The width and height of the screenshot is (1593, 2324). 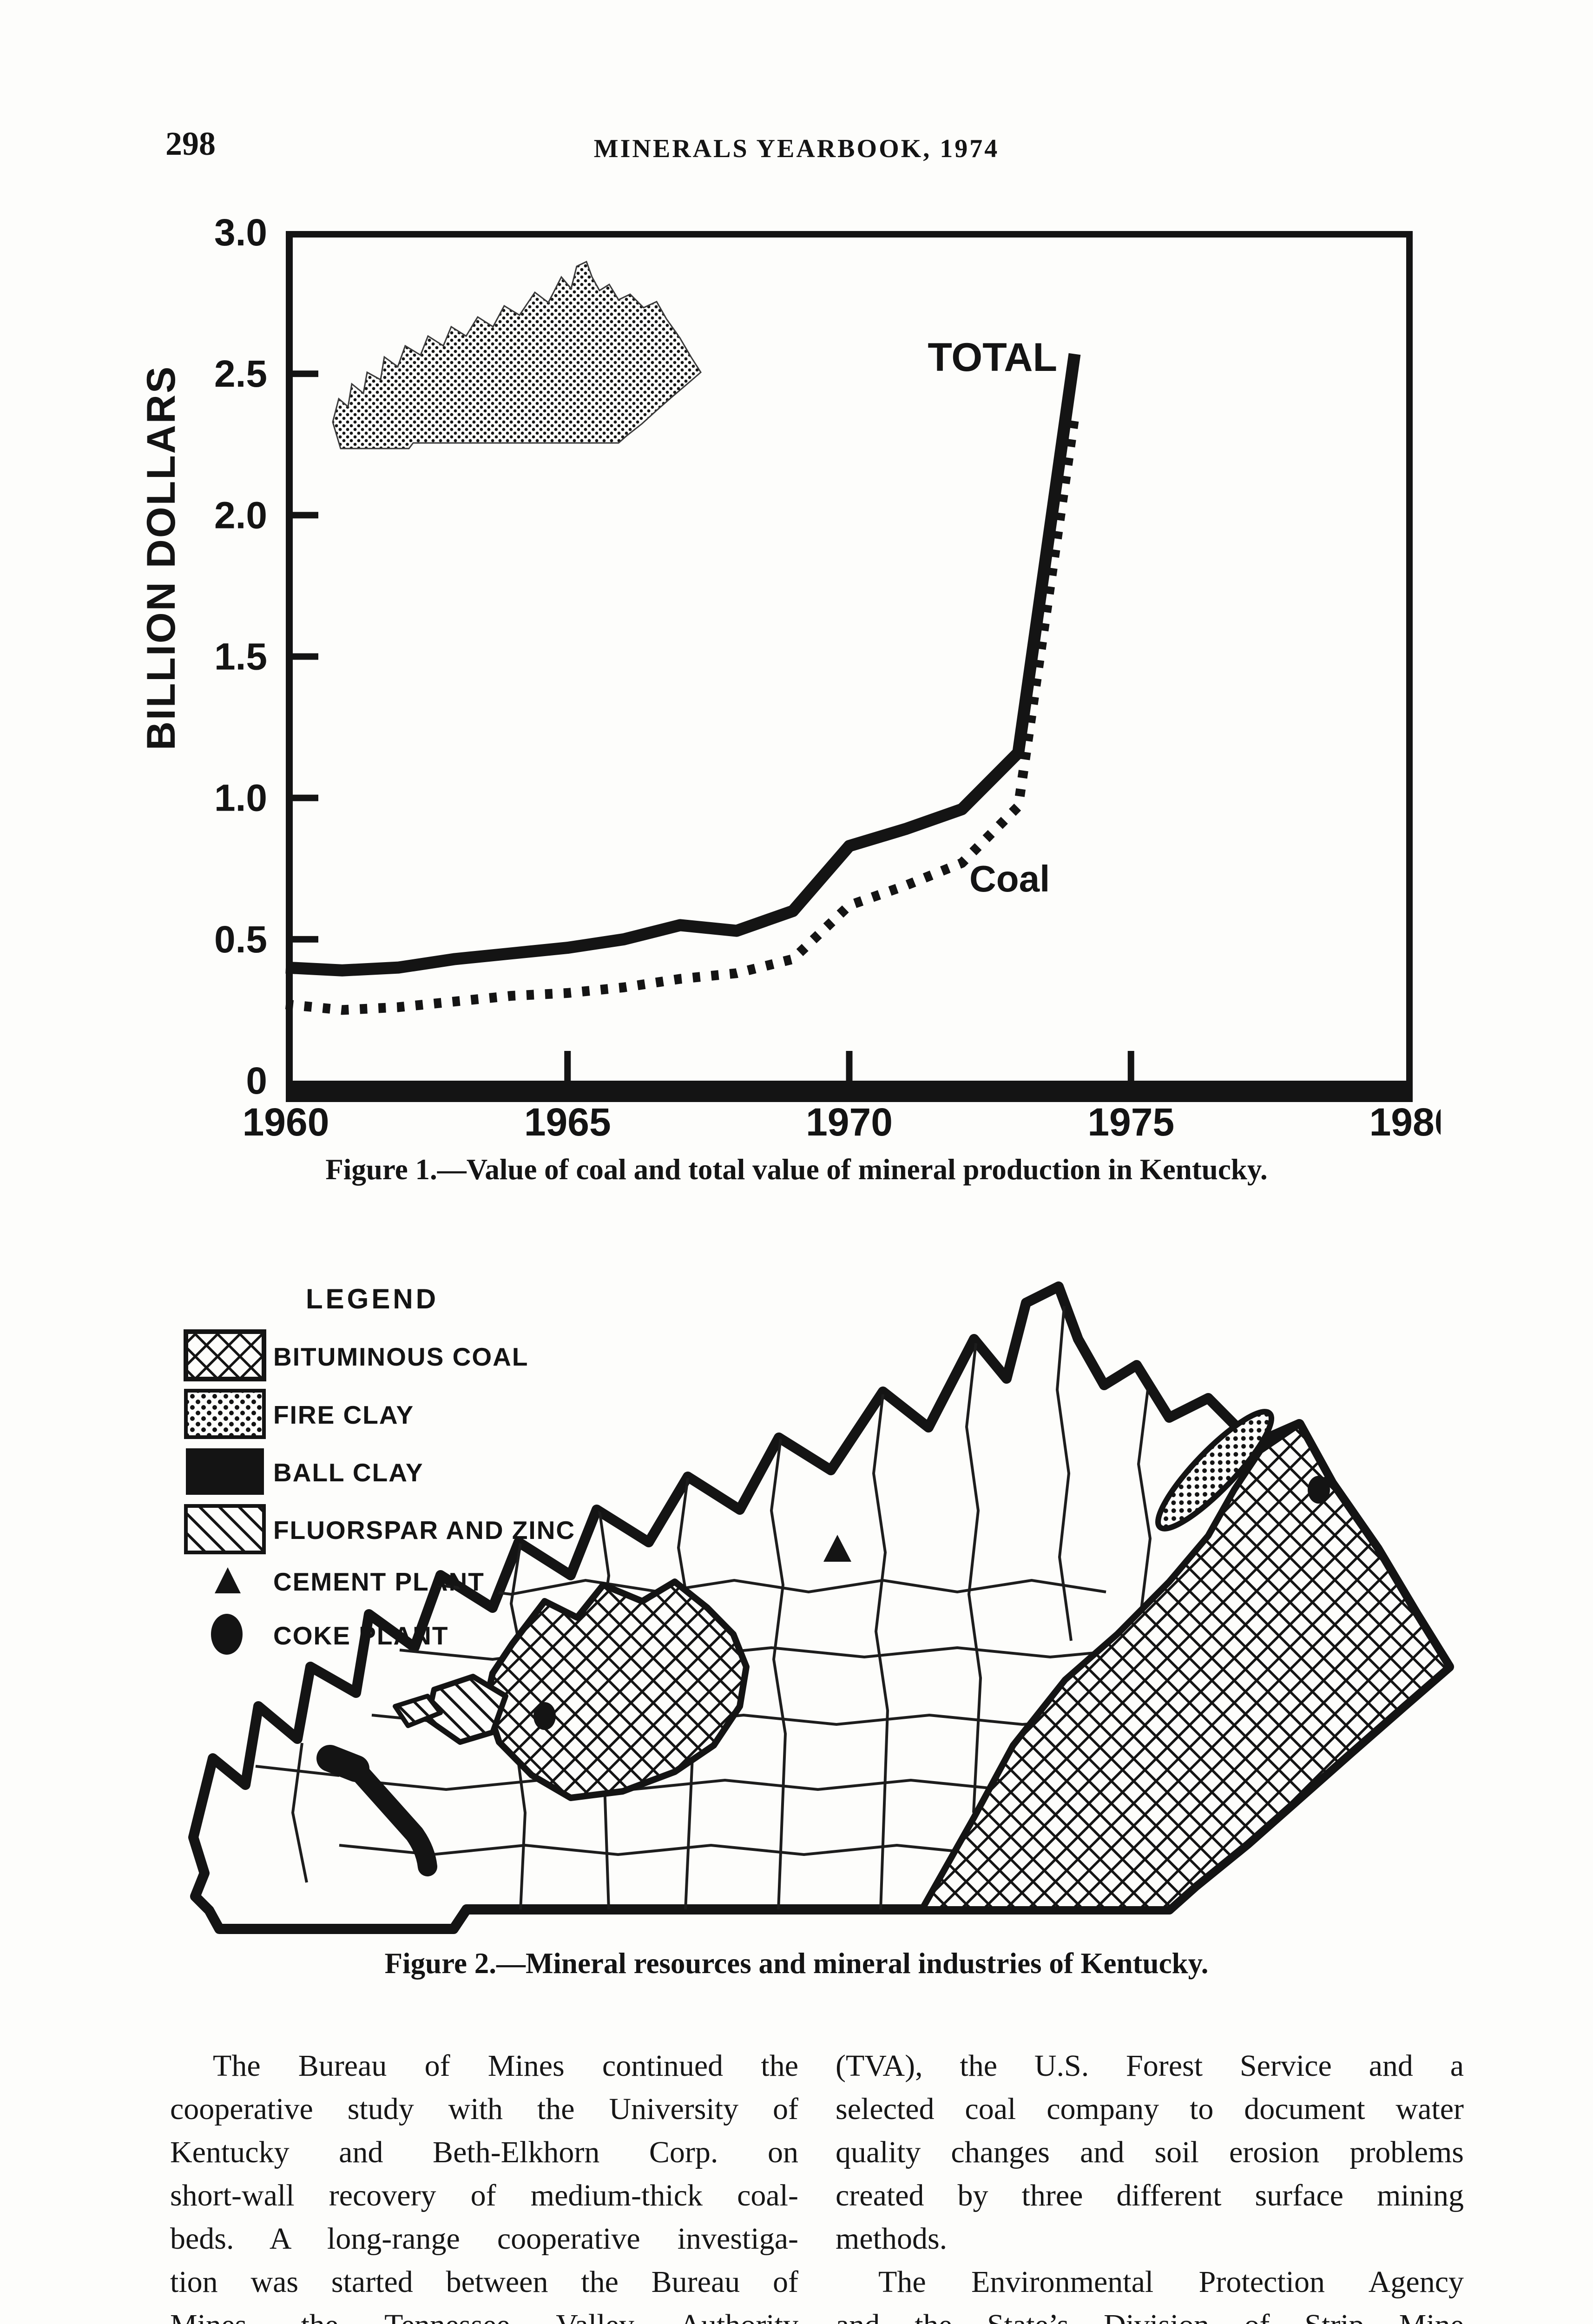 What do you see at coordinates (256, 1081) in the screenshot?
I see `y-tick-label: 0` at bounding box center [256, 1081].